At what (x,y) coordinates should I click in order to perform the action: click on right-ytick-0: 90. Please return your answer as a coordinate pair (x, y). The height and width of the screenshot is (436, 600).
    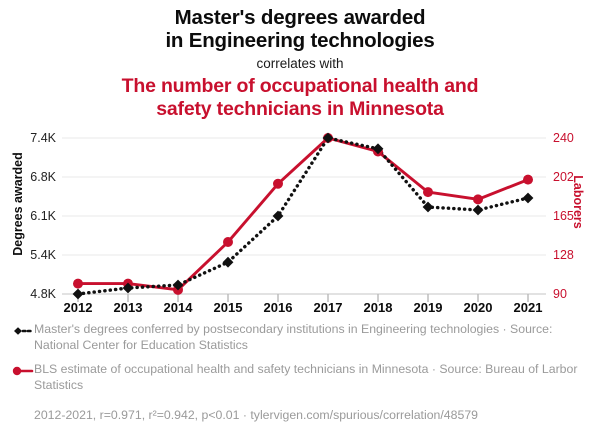
    Looking at the image, I should click on (560, 294).